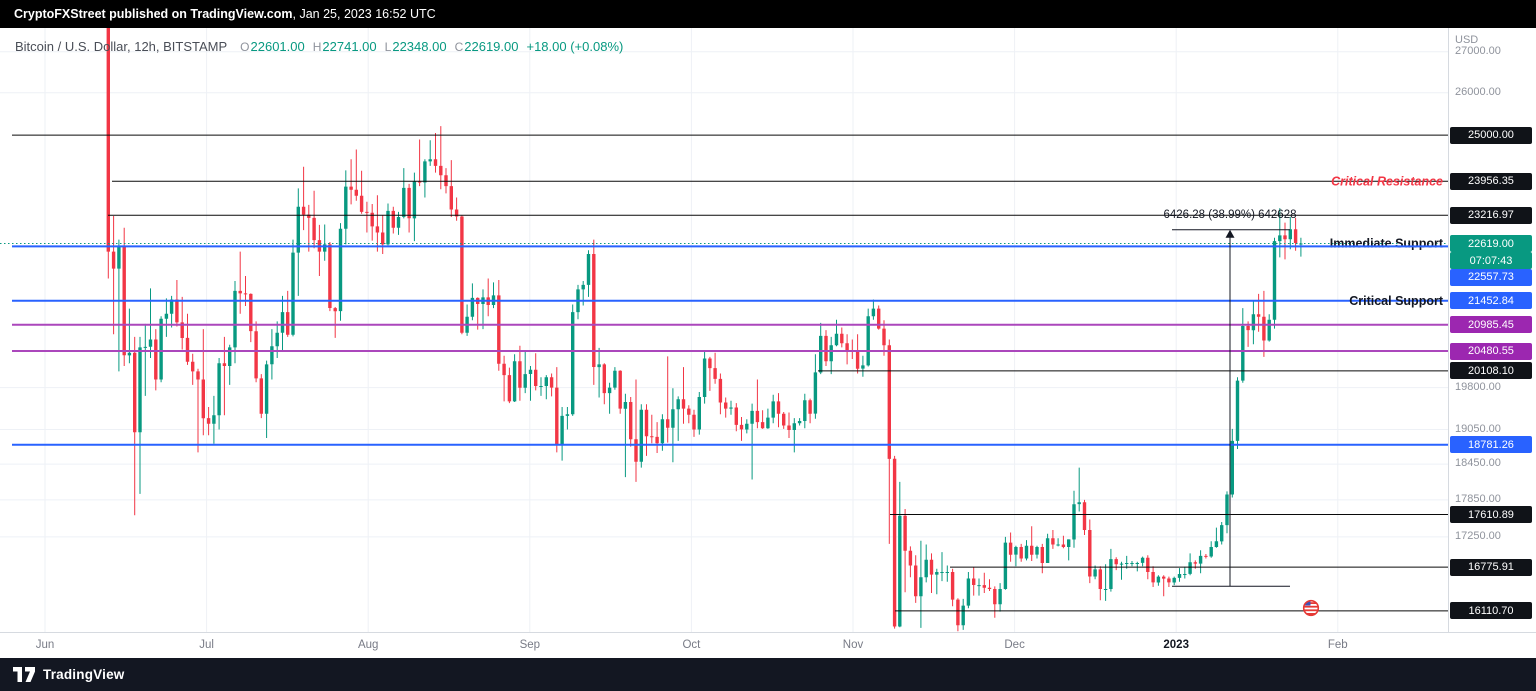 The height and width of the screenshot is (691, 1536). I want to click on price-axis-tag: 22619.00, so click(1491, 243).